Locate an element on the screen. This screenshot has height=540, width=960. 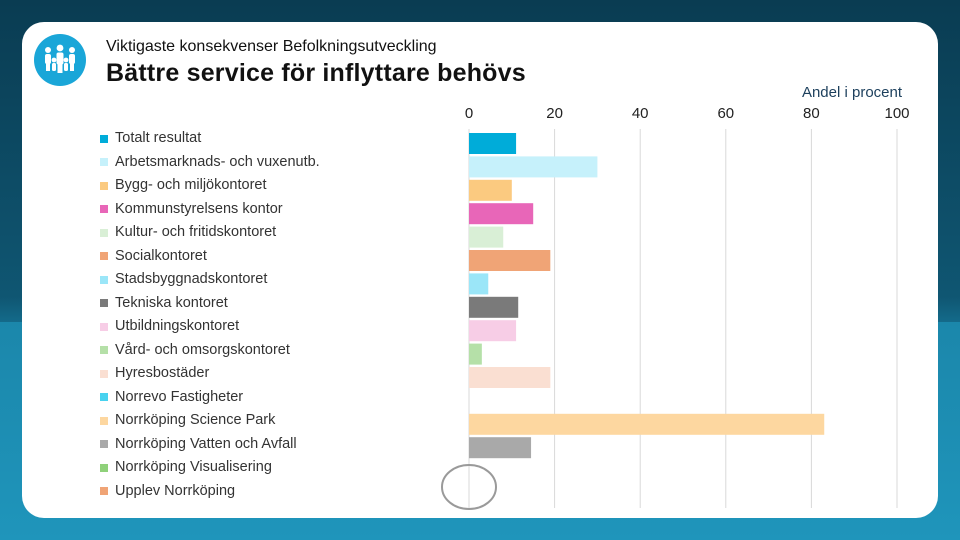
legend-item: Norrköping Vatten och Avfall is located at coordinates (210, 445).